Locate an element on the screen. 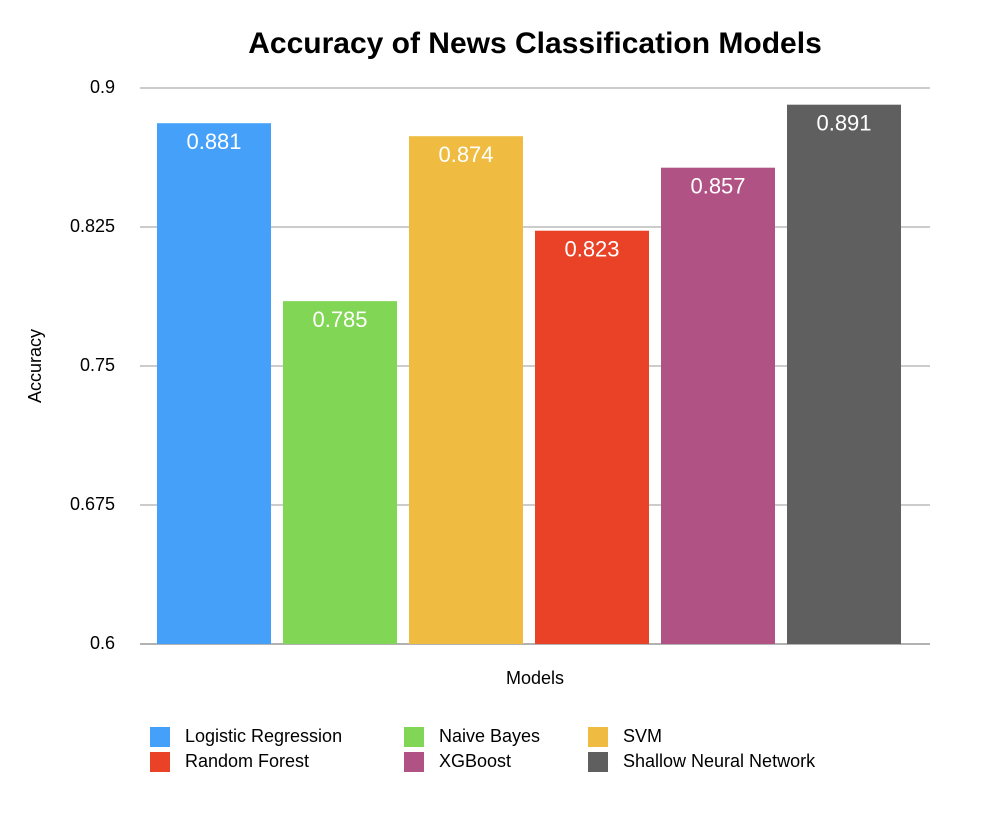 This screenshot has width=994, height=826. data-label: 0.857 is located at coordinates (717, 186).